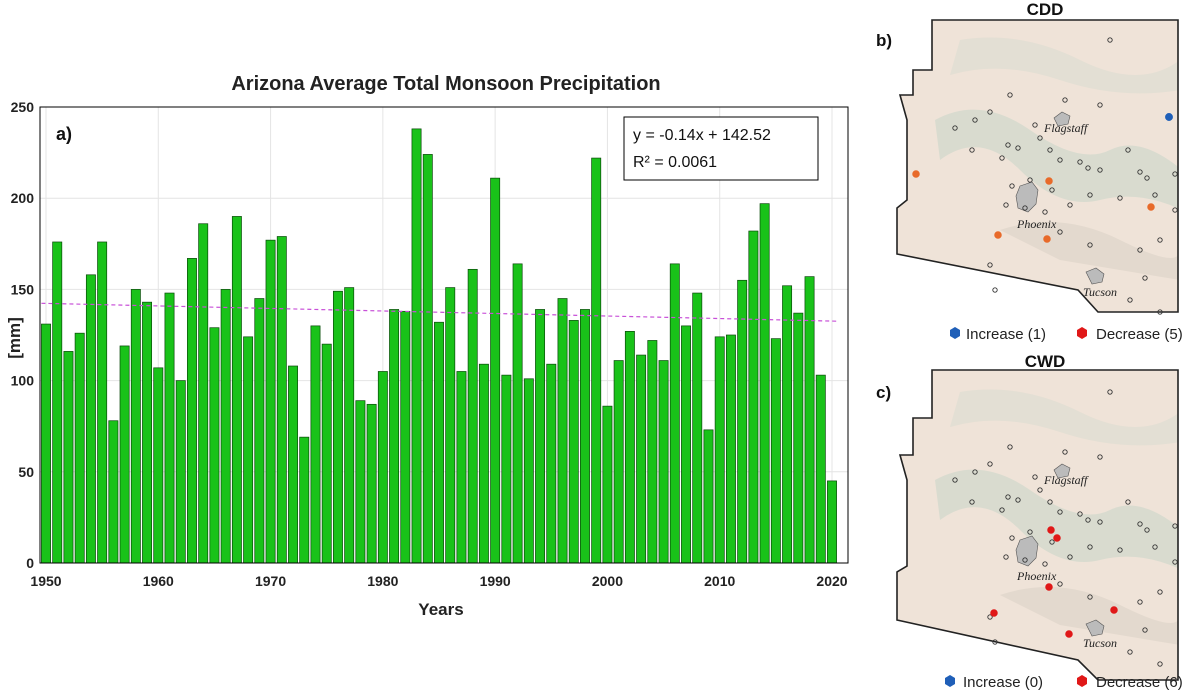  Describe the element at coordinates (585, 436) in the screenshot. I see `bar-1998` at that location.